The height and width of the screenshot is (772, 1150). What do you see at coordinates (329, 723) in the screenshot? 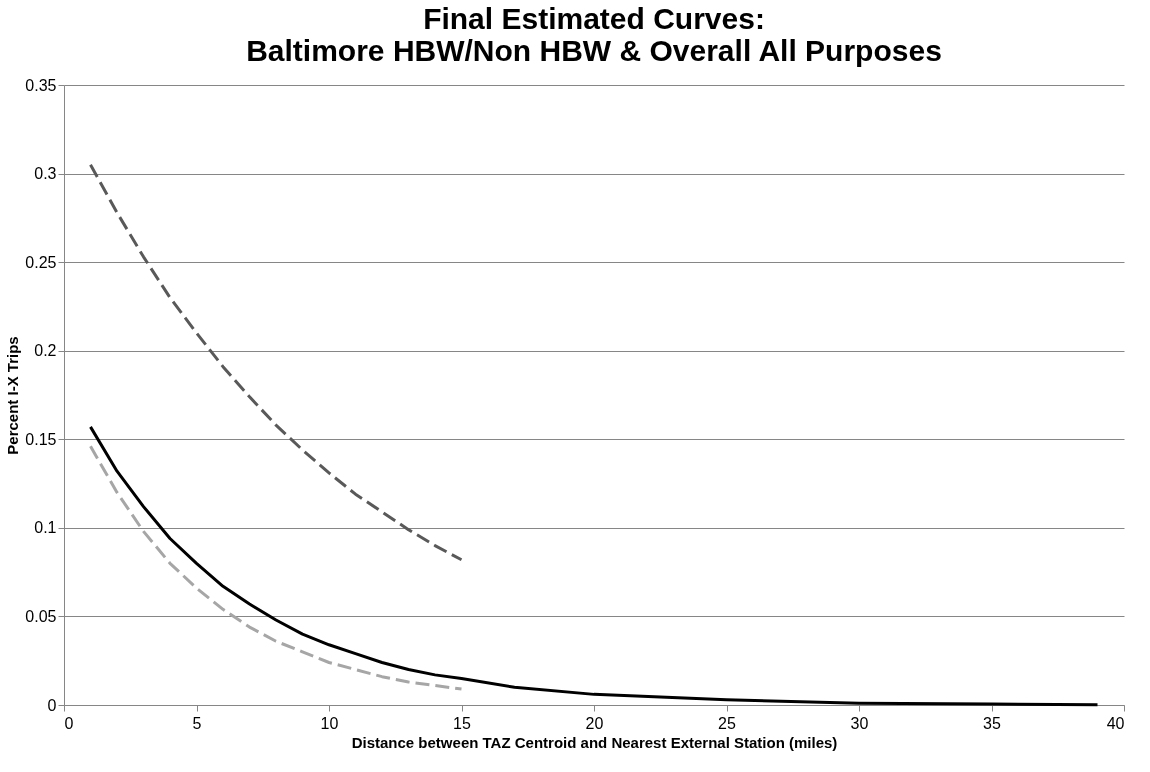
I see `x-tick-label: 10` at bounding box center [329, 723].